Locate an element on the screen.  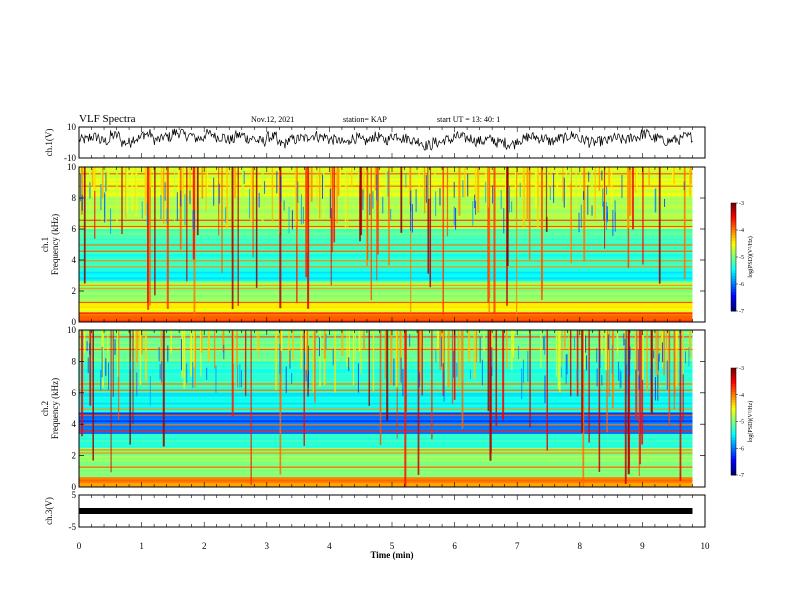
ch3-waveform-line is located at coordinates (386, 511).